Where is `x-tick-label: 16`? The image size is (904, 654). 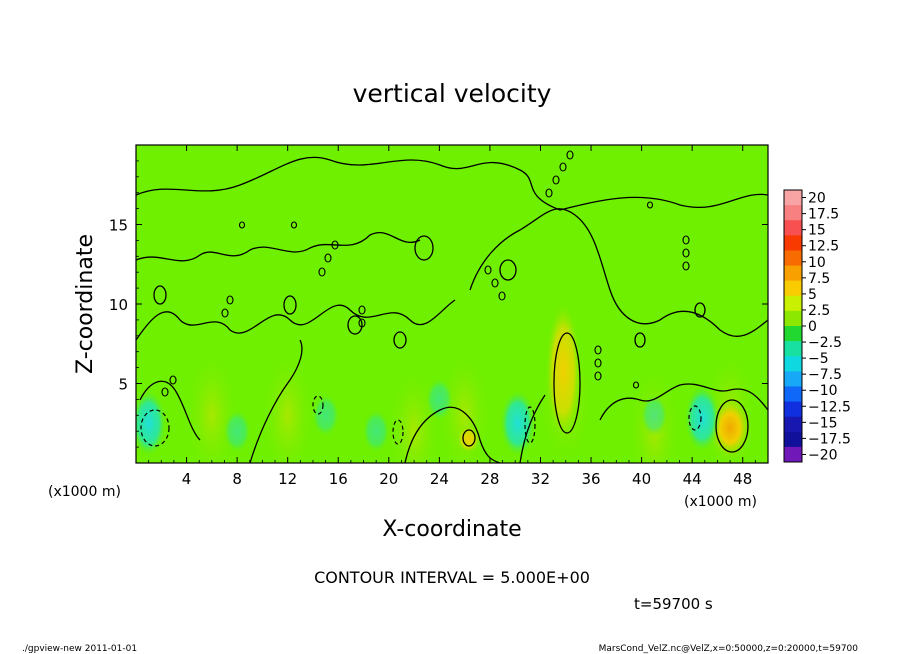 x-tick-label: 16 is located at coordinates (338, 479).